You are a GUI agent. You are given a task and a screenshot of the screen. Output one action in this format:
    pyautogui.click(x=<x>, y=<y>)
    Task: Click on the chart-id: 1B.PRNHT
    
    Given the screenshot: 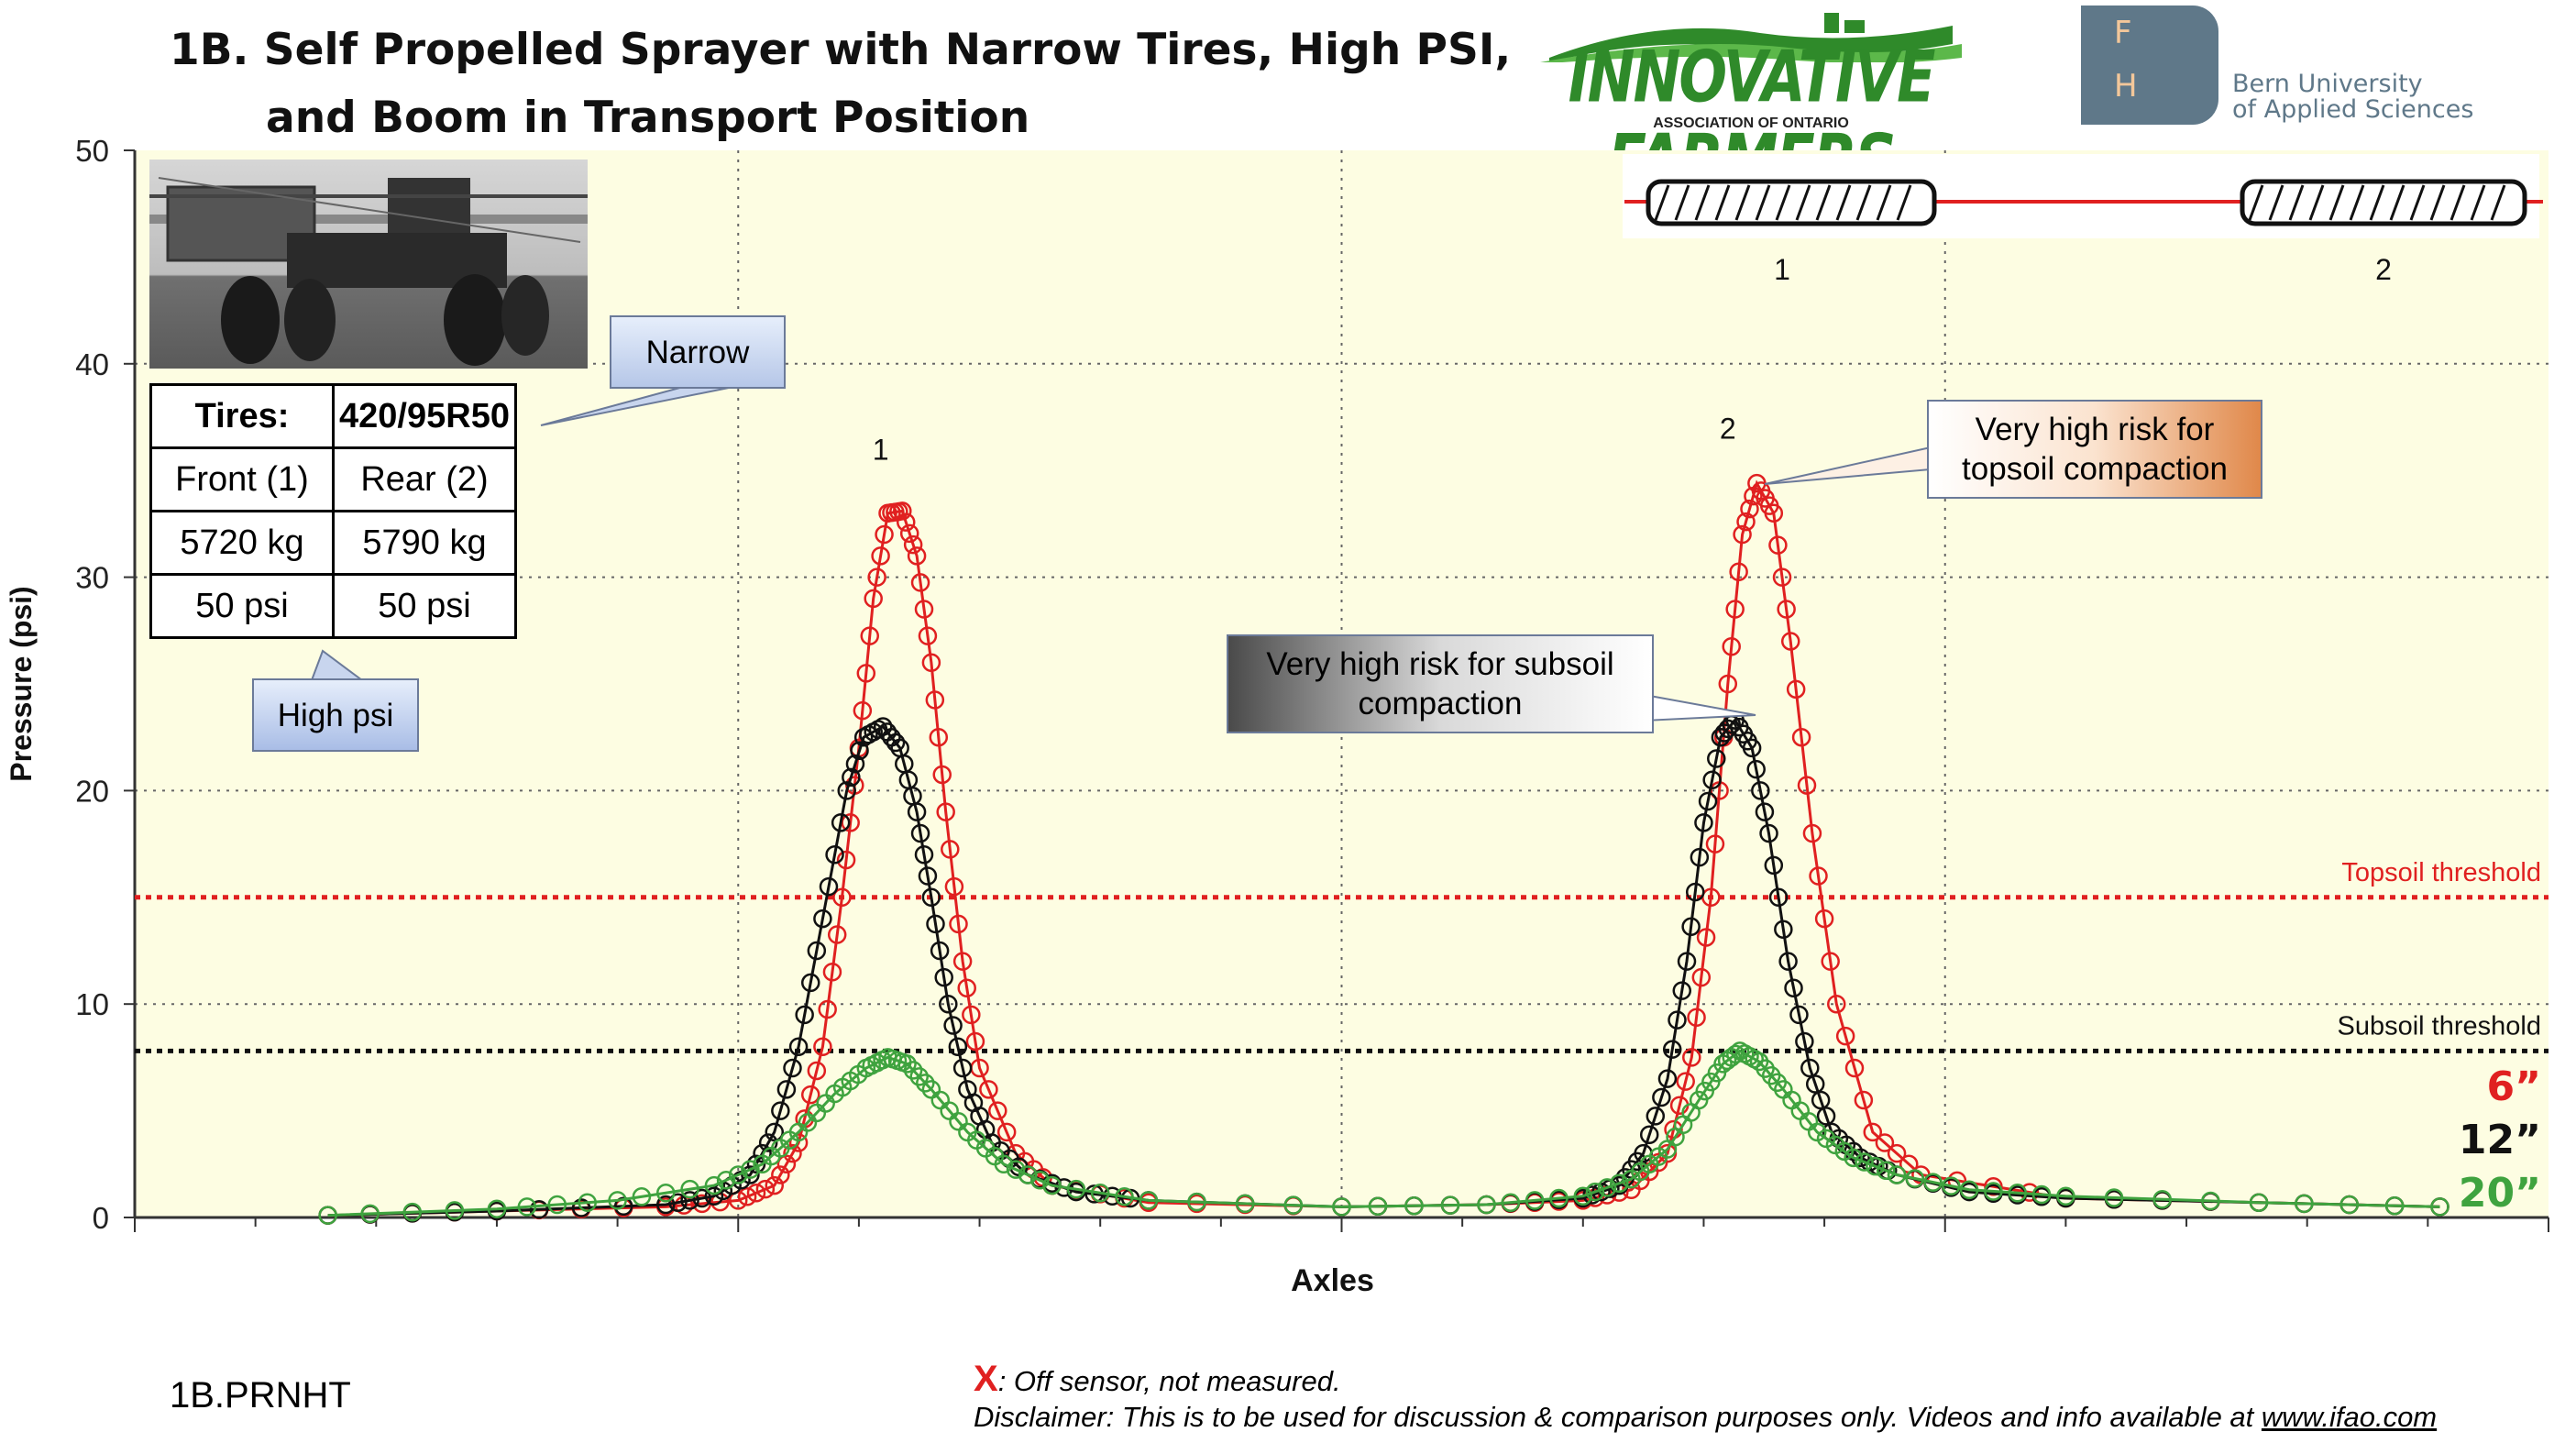 What is the action you would take?
    pyautogui.click(x=260, y=1395)
    